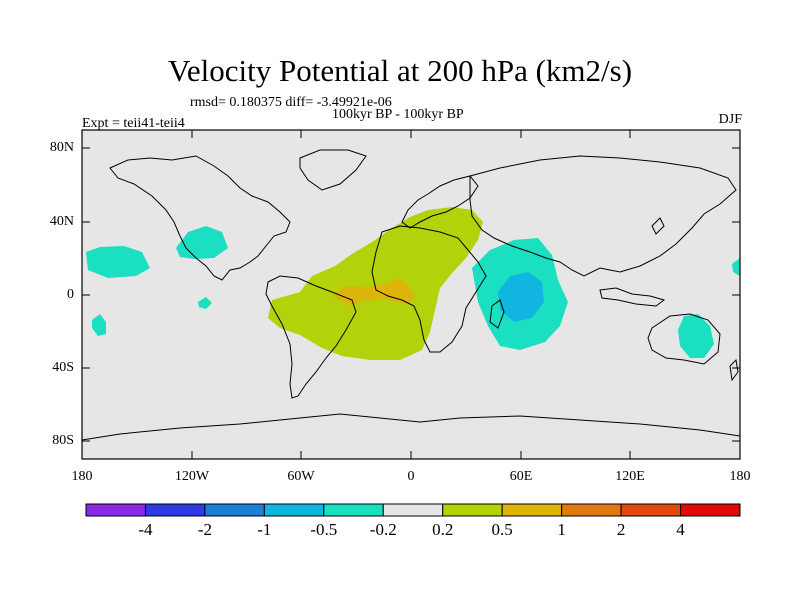 Image resolution: width=800 pixels, height=600 pixels. What do you see at coordinates (736, 267) in the screenshot?
I see `region-east-edge-patch` at bounding box center [736, 267].